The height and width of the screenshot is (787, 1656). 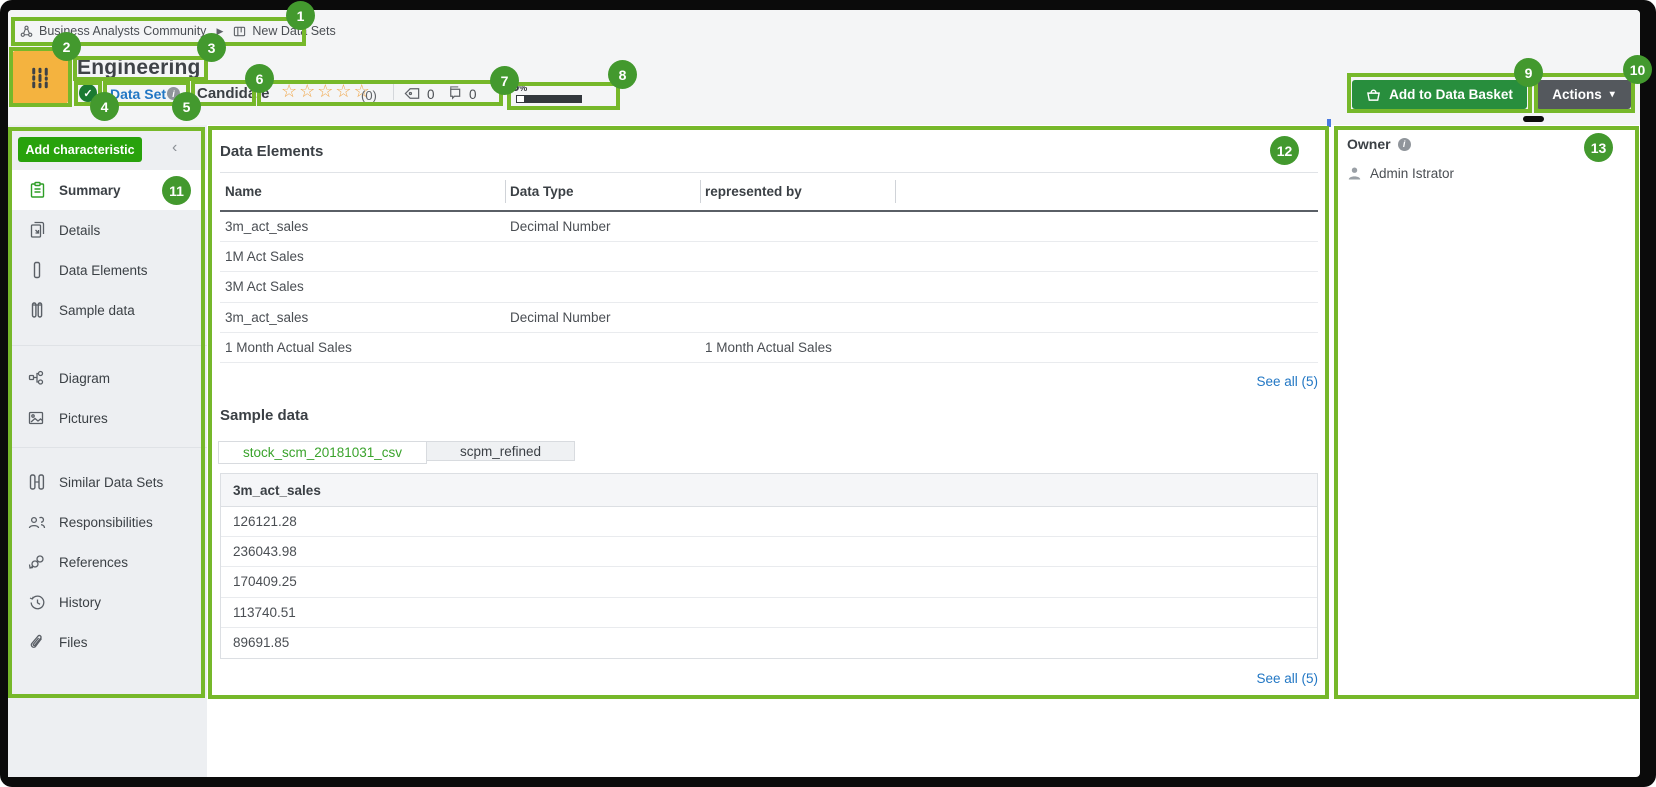 What do you see at coordinates (1528, 72) in the screenshot?
I see `annotation-circle-9: 9` at bounding box center [1528, 72].